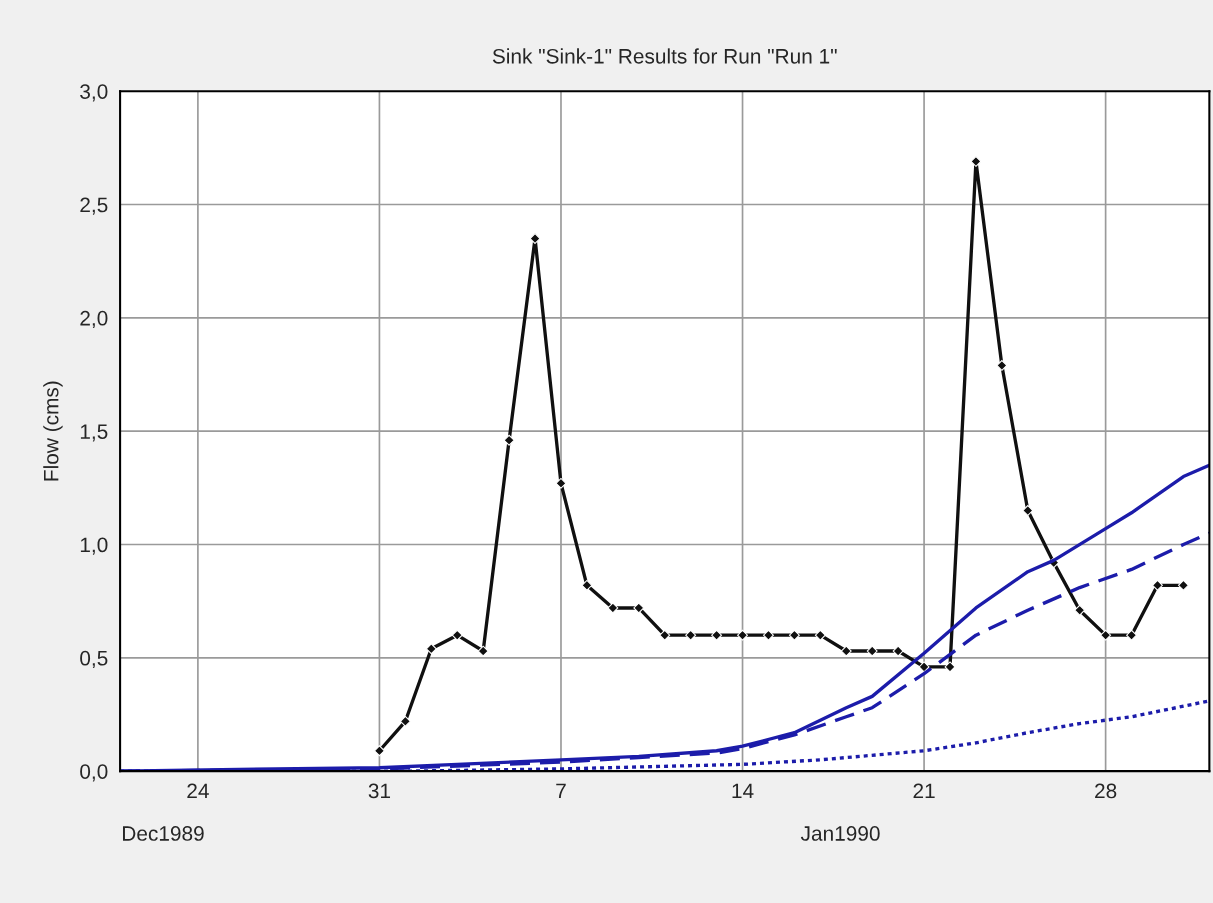 Image resolution: width=1213 pixels, height=903 pixels. I want to click on y-tick-label: 0,0, so click(94, 773).